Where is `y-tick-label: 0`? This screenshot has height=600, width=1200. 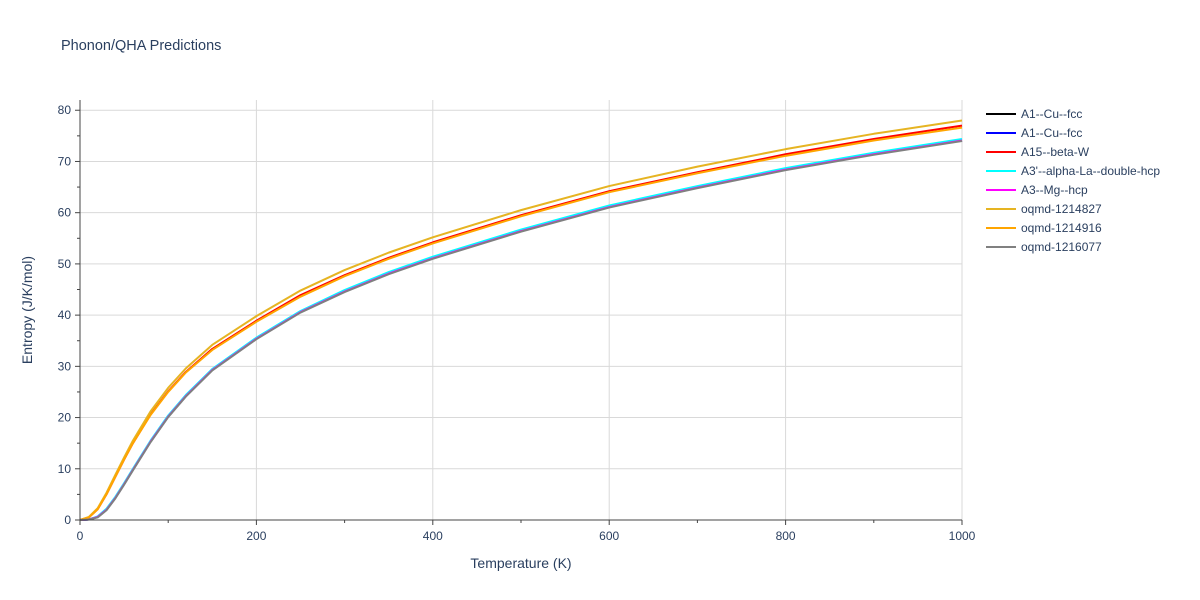 y-tick-label: 0 is located at coordinates (67, 520).